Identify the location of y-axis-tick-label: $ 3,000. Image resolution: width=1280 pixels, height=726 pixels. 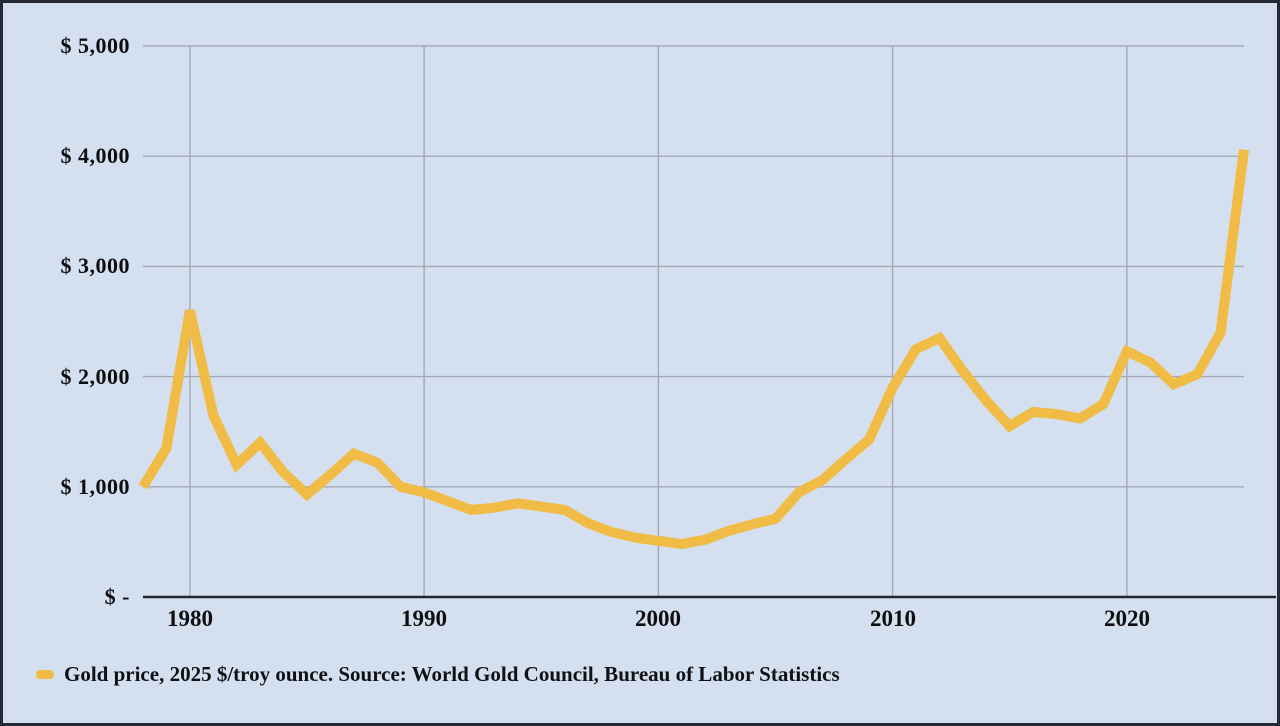
(95, 265).